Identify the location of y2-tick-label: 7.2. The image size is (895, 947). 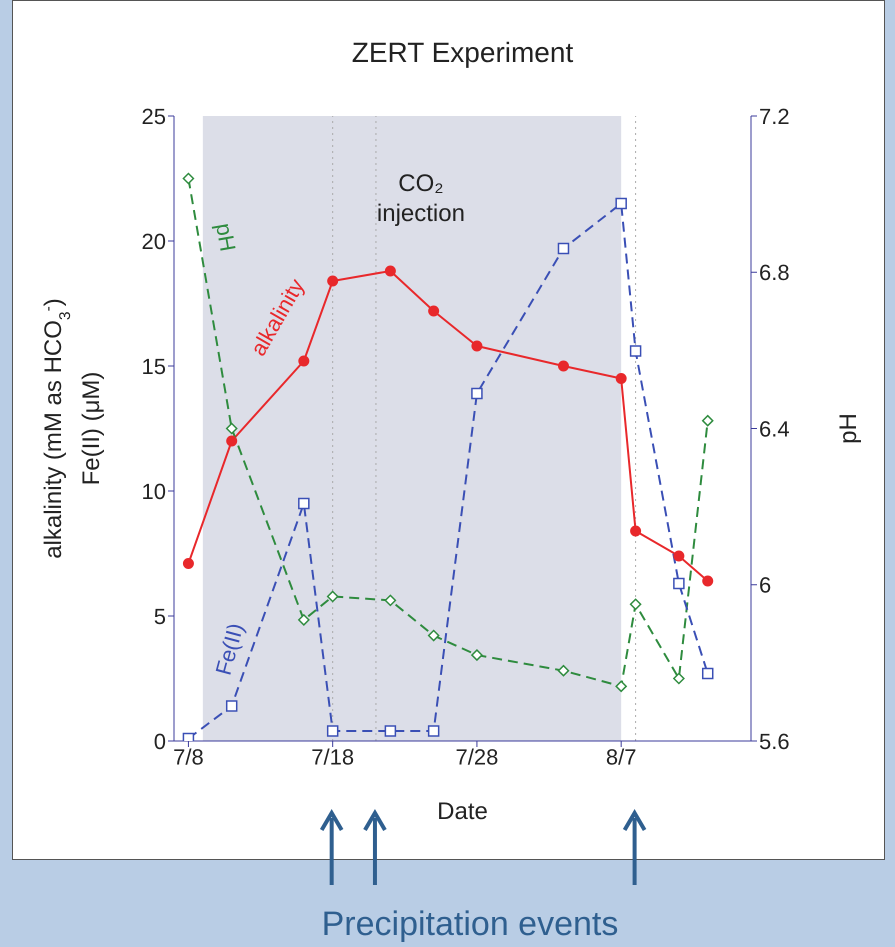
(774, 116).